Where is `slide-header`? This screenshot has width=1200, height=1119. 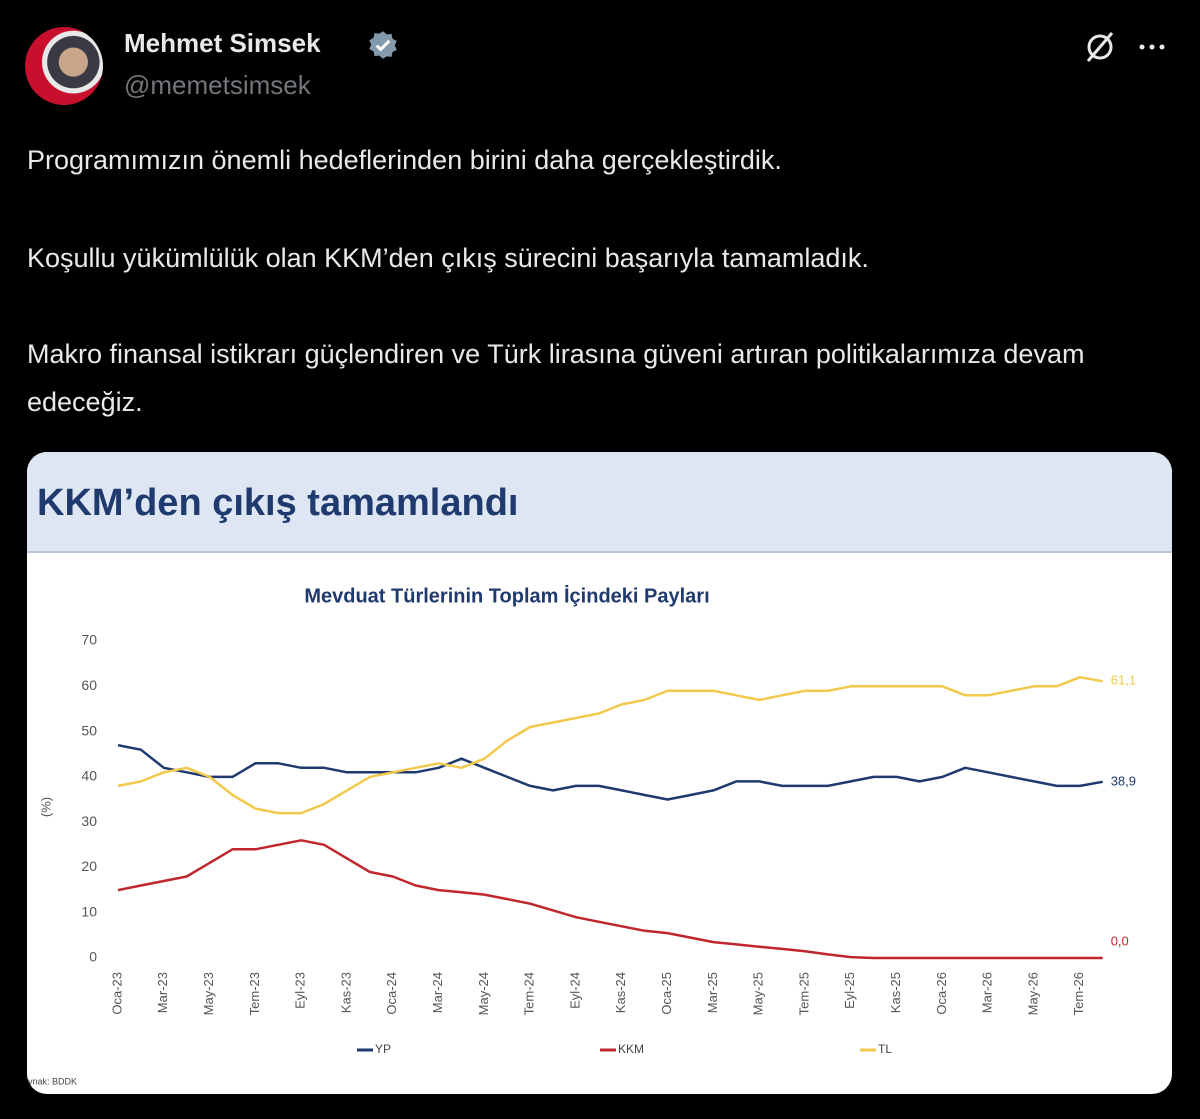
slide-header is located at coordinates (599, 502).